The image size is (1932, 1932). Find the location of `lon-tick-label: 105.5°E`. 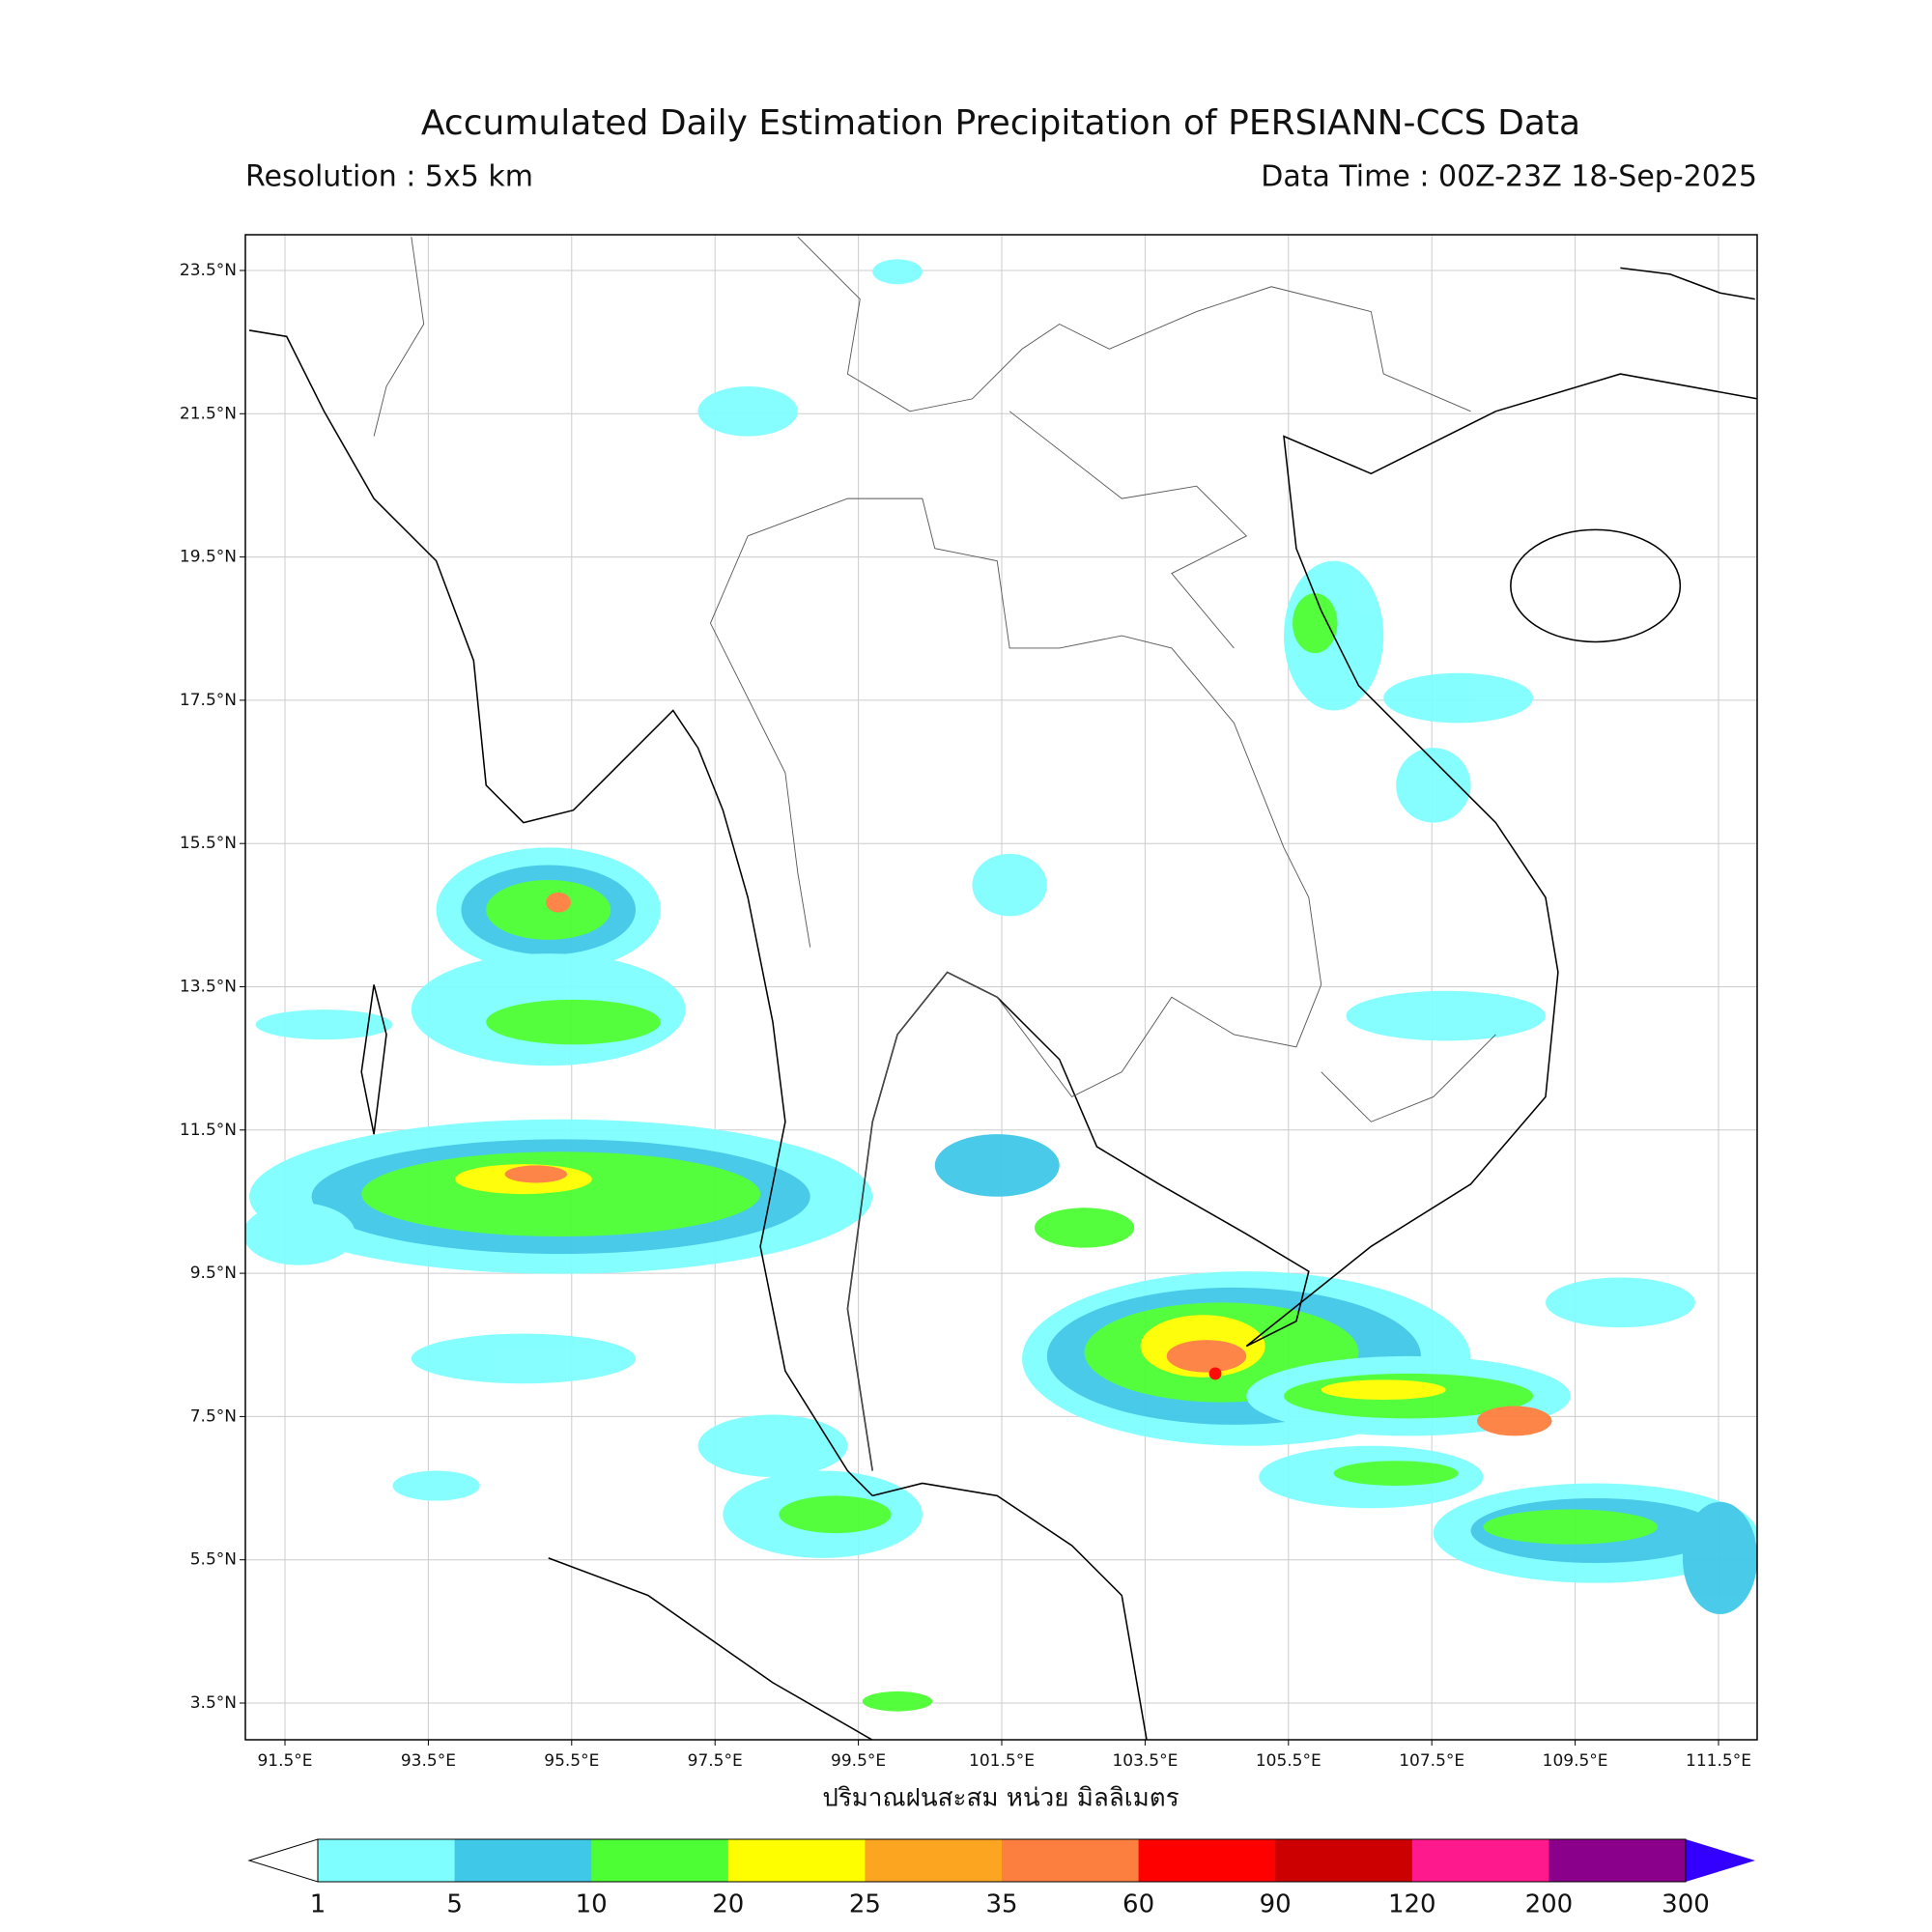

lon-tick-label: 105.5°E is located at coordinates (1288, 1761).